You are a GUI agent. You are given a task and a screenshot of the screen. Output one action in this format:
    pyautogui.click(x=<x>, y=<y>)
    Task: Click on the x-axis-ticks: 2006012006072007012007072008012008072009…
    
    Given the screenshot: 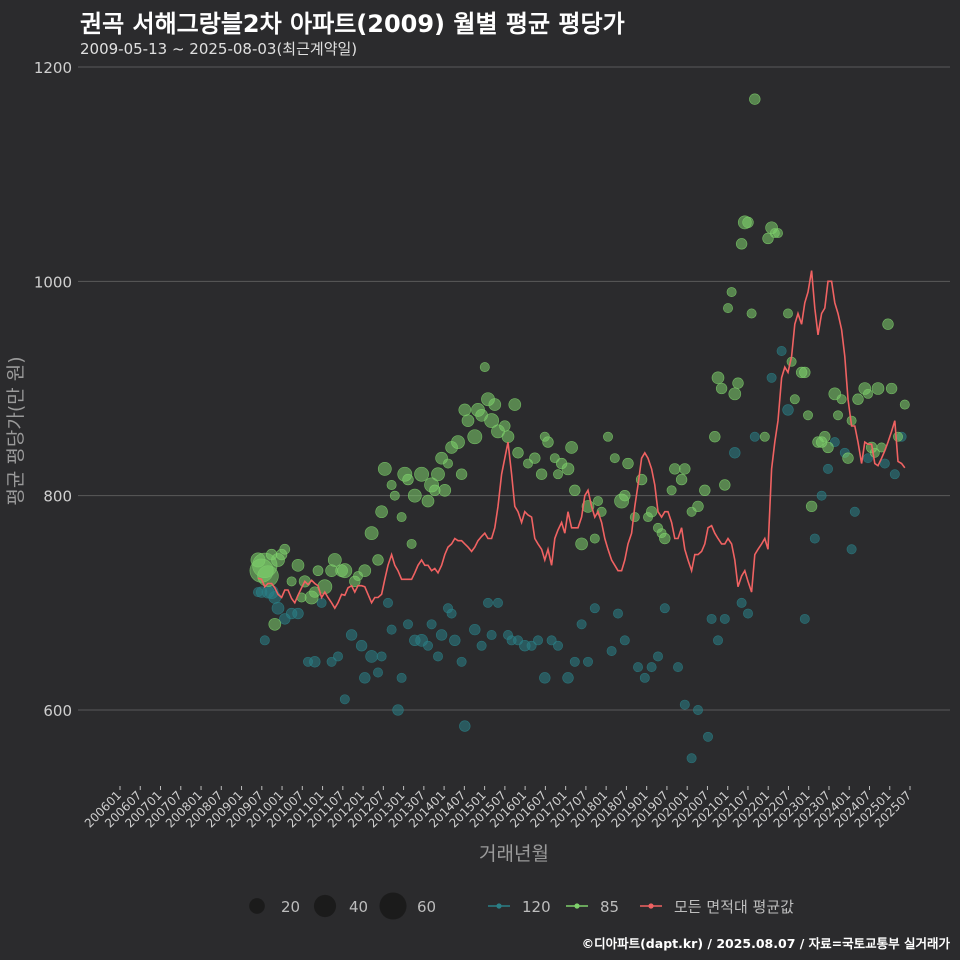 What is the action you would take?
    pyautogui.click(x=498, y=808)
    